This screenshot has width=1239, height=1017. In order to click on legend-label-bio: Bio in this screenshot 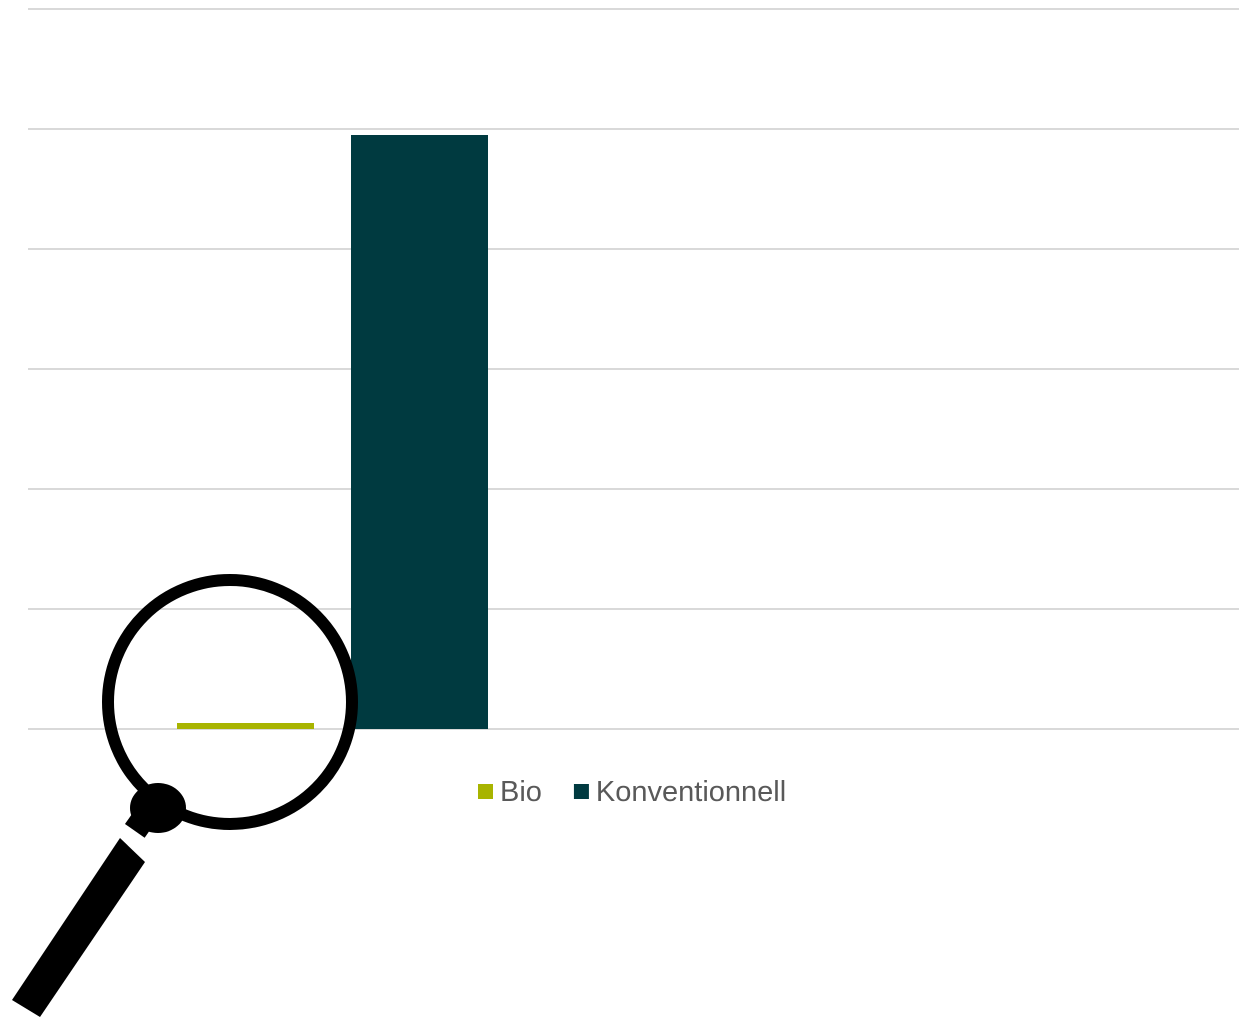, I will do `click(521, 792)`.